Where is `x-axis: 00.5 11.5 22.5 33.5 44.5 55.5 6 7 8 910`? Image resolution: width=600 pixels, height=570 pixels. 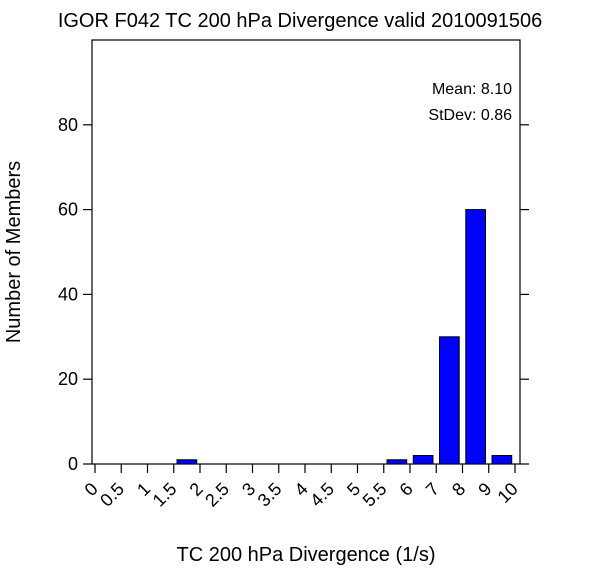
x-axis: 00.5 11.5 22.5 33.5 44.5 55.5 6 7 8 910 is located at coordinates (301, 487).